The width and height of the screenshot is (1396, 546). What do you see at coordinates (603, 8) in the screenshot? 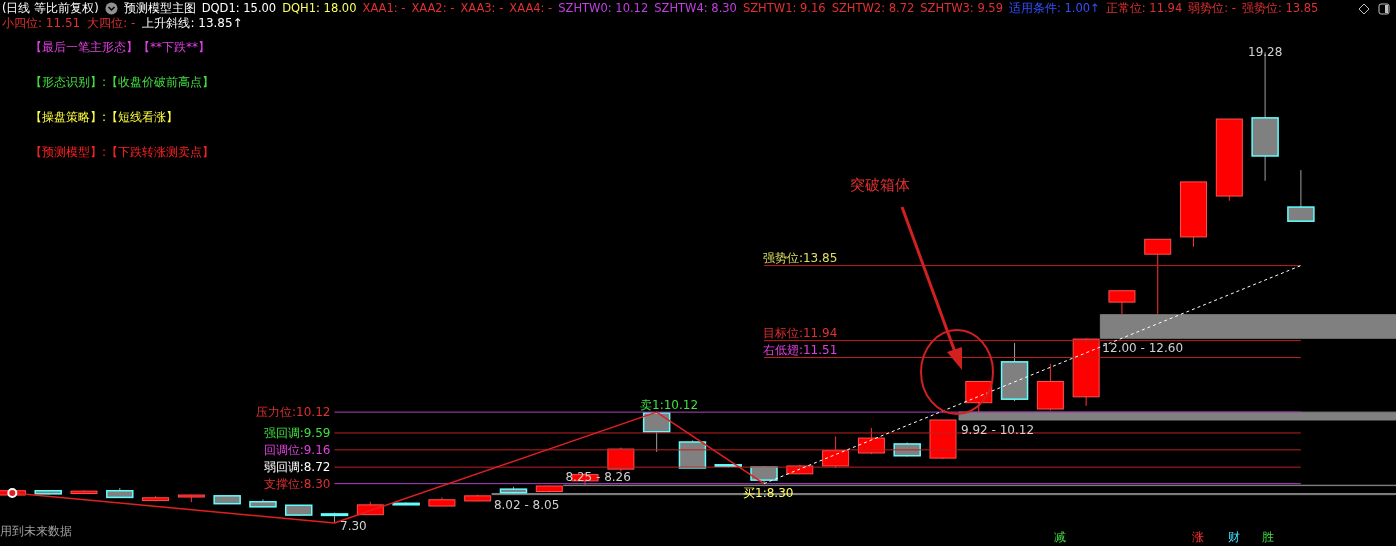
I see `text: SZHTW0: 10.12` at bounding box center [603, 8].